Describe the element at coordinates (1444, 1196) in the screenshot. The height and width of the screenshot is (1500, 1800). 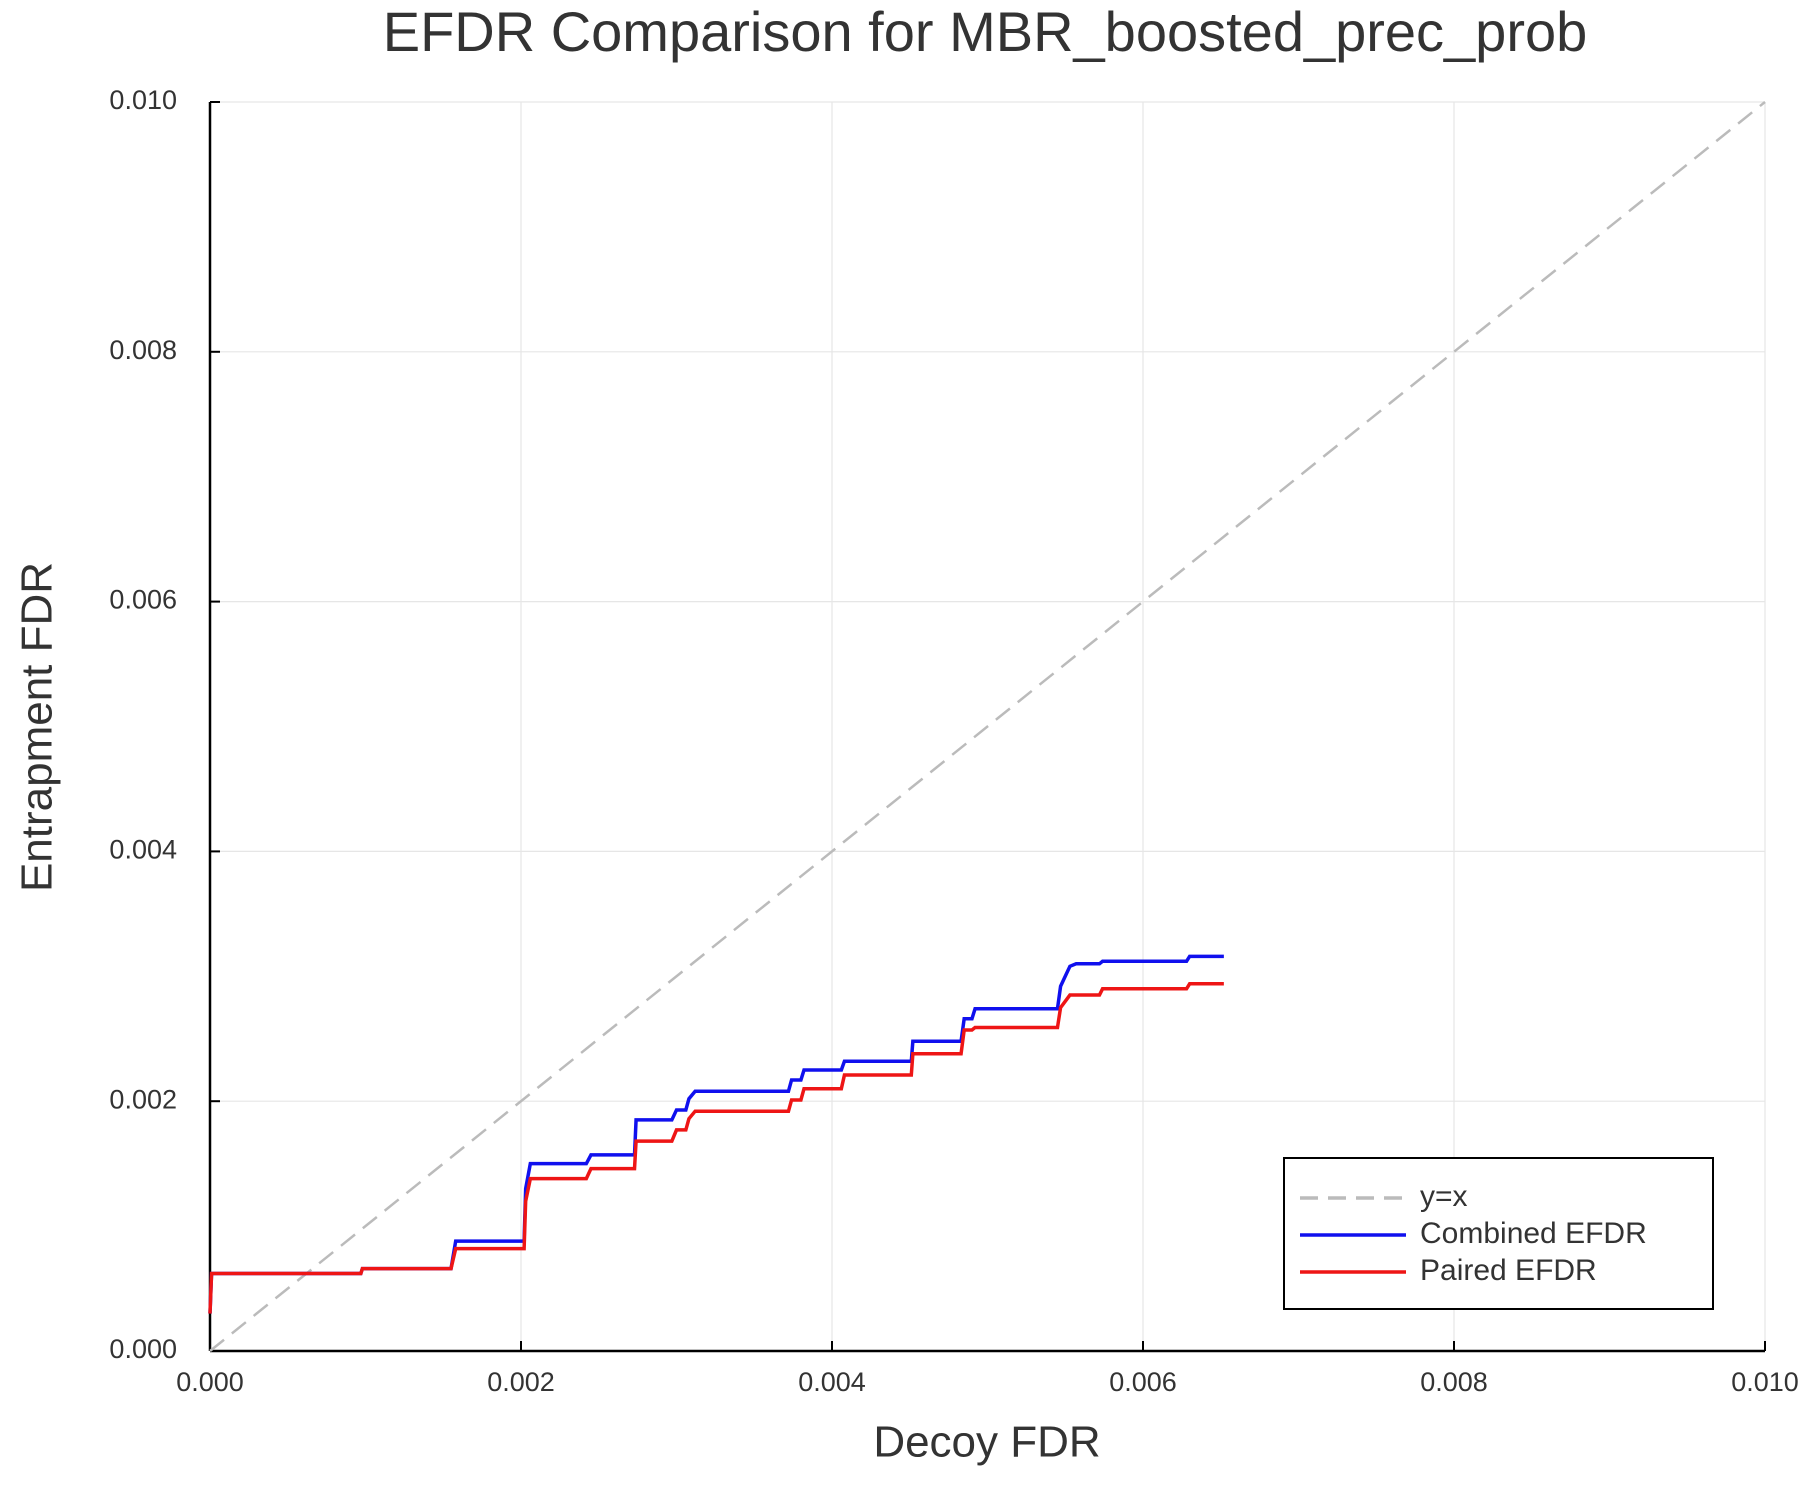
I see `legend-label: y=x` at that location.